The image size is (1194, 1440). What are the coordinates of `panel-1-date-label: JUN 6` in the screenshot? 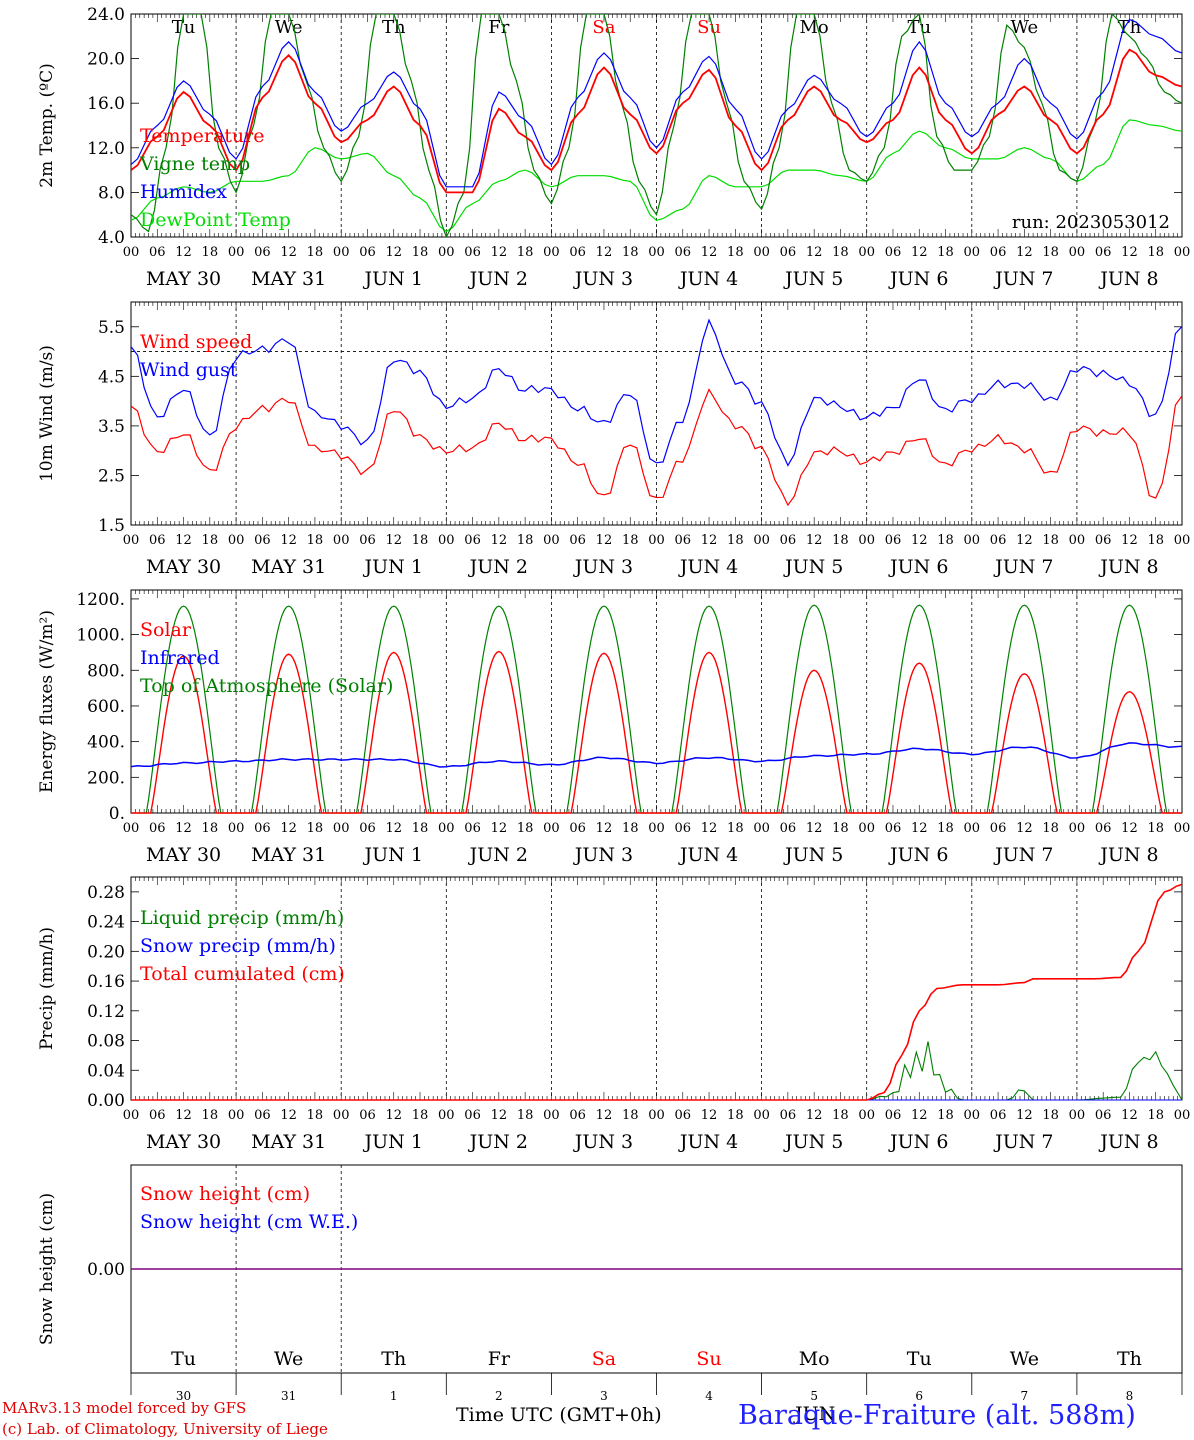 It's located at (918, 567).